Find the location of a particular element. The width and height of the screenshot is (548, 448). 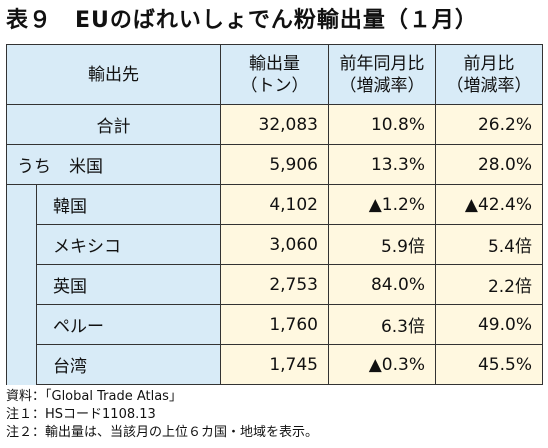

row-volume: 1,760 is located at coordinates (274, 324).